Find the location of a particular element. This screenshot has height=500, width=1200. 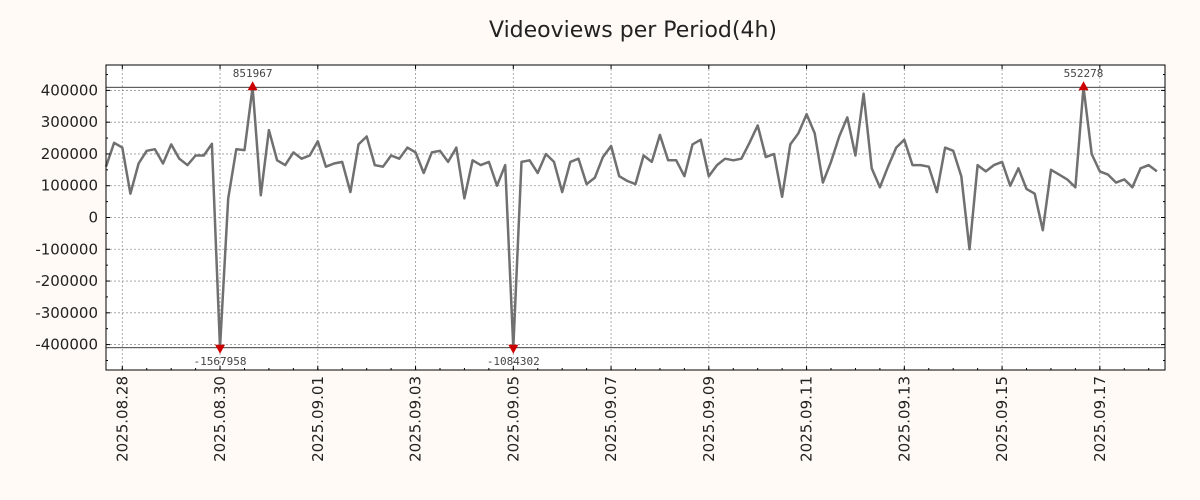

y-tick-label: 300000 is located at coordinates (69, 122).